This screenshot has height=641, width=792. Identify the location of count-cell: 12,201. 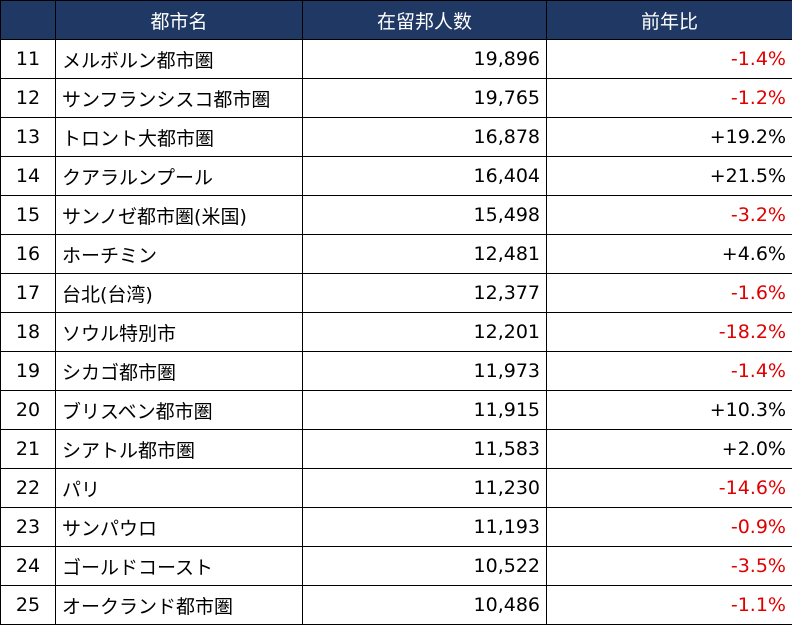
(424, 332).